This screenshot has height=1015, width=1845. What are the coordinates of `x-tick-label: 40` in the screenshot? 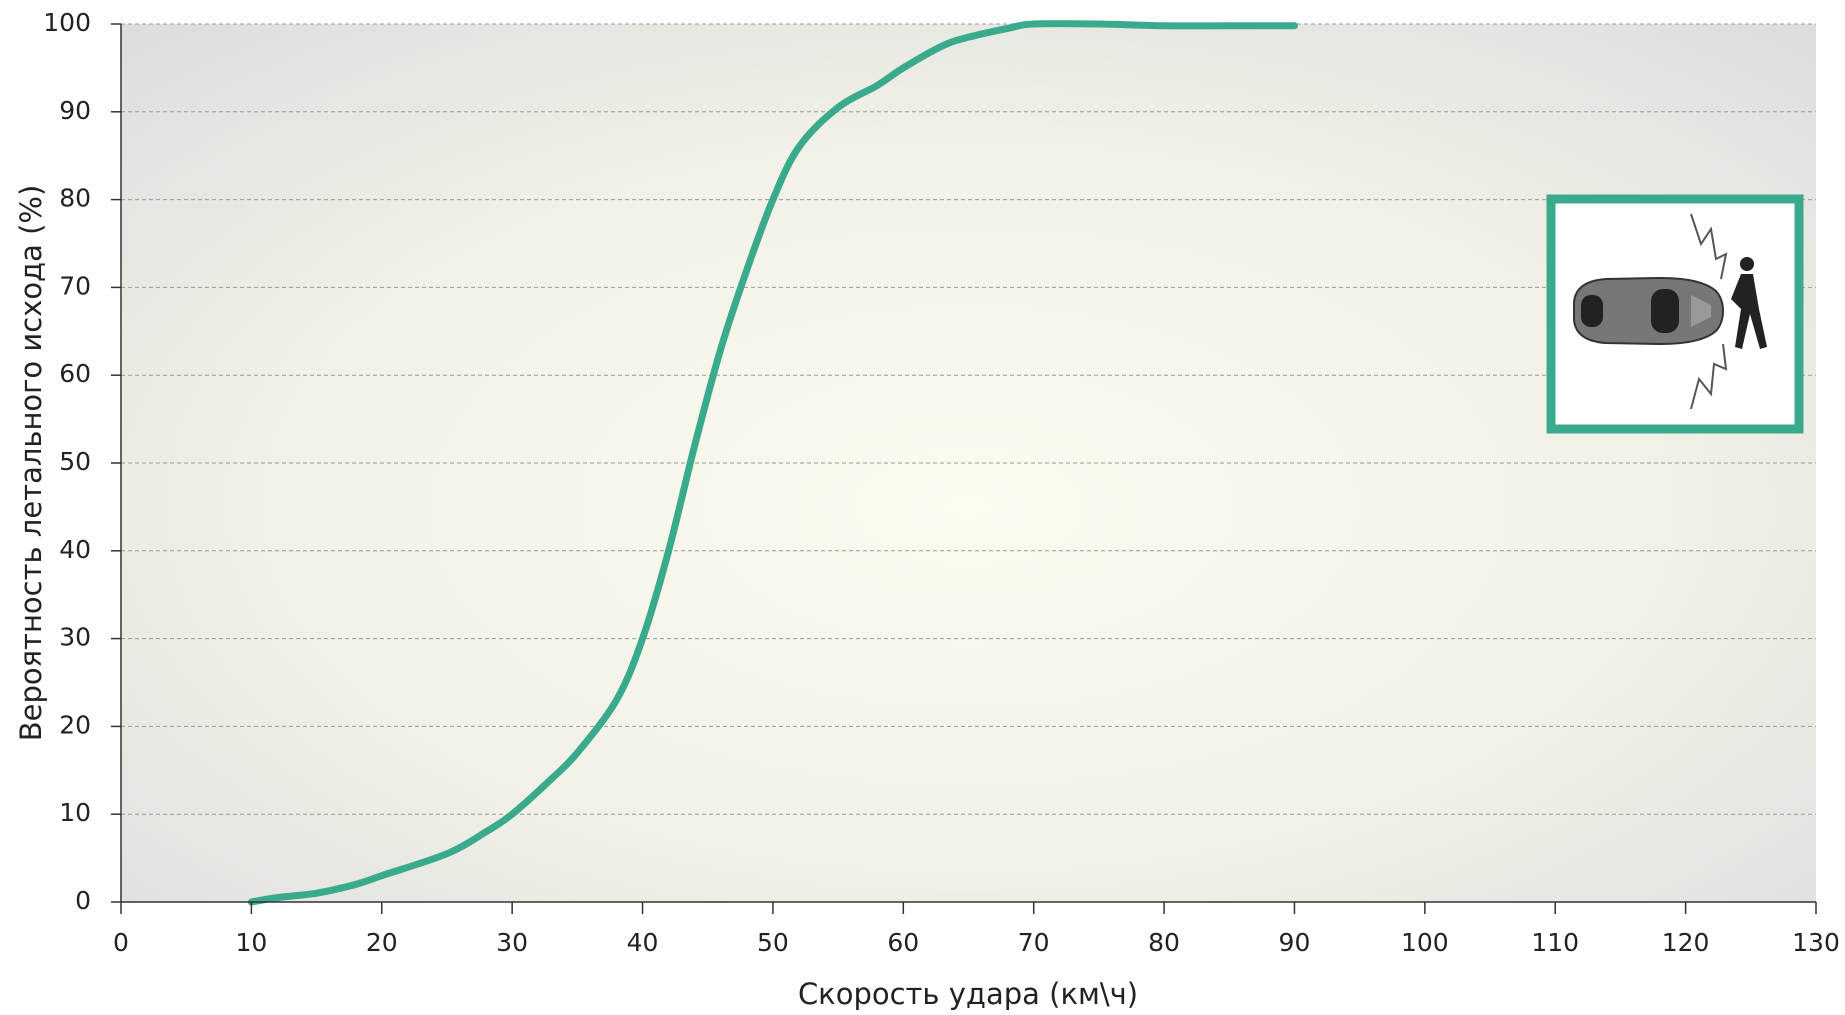 It's located at (643, 942).